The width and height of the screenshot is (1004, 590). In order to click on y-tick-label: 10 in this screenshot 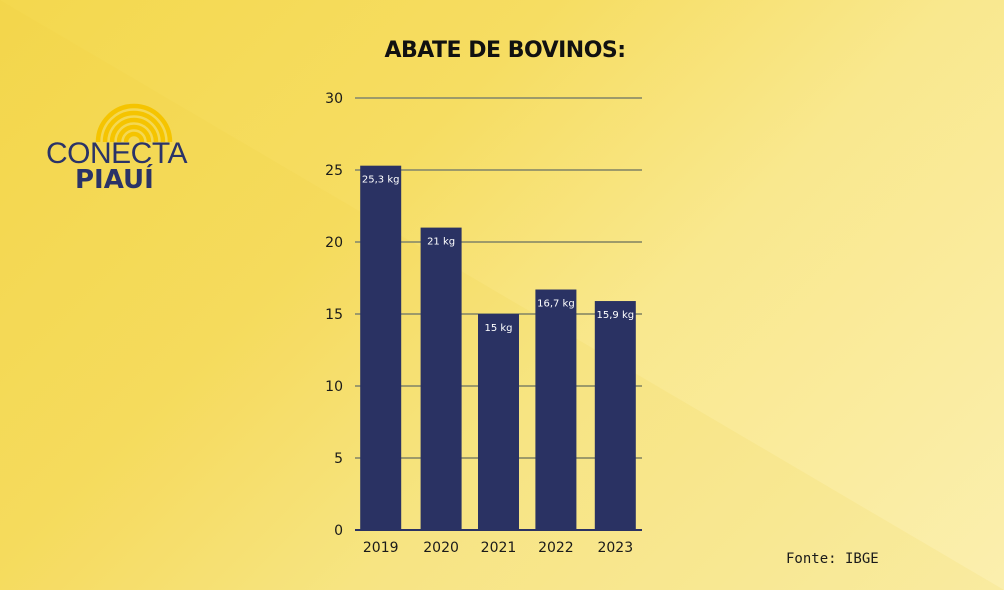, I will do `click(334, 387)`.